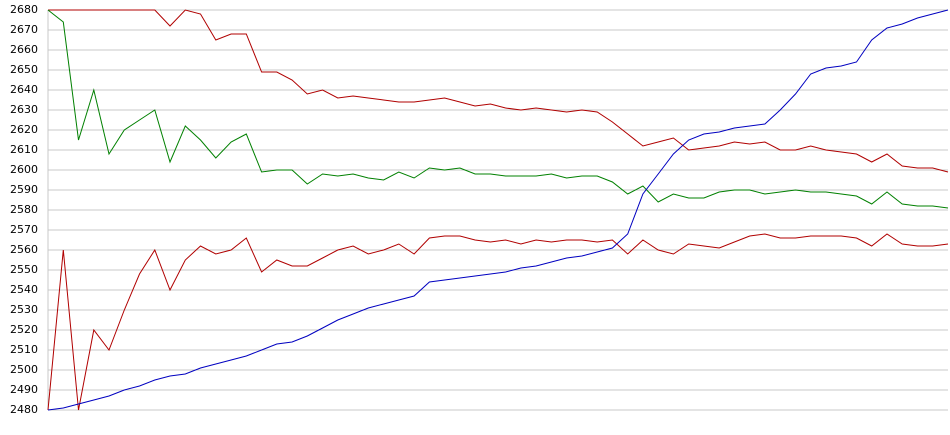  Describe the element at coordinates (24, 129) in the screenshot. I see `y-tick-label: 2620` at that location.